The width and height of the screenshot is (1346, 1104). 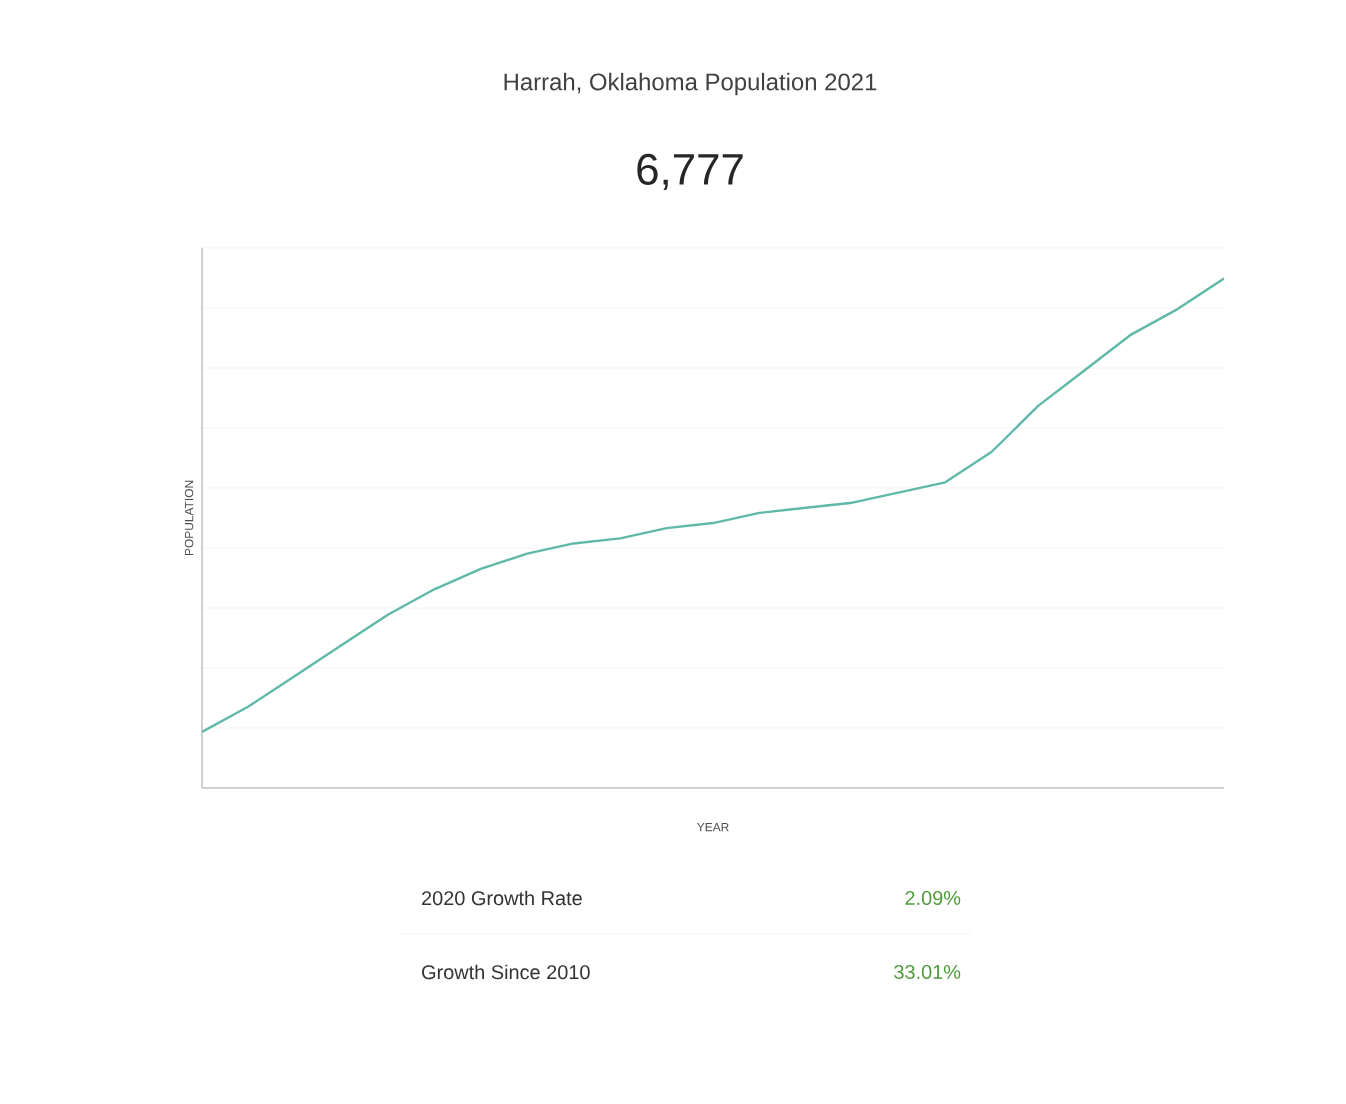 I want to click on text: Growth Since 2010, so click(x=506, y=972).